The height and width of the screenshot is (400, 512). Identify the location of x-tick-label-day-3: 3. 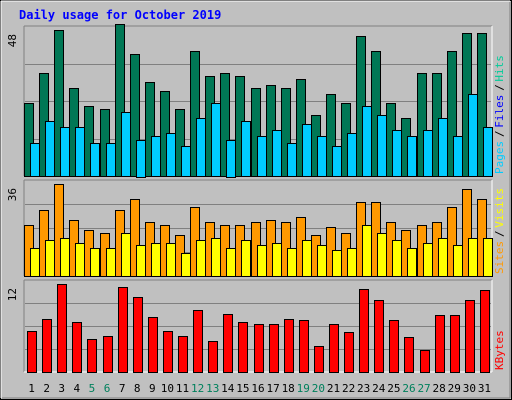
(61, 388).